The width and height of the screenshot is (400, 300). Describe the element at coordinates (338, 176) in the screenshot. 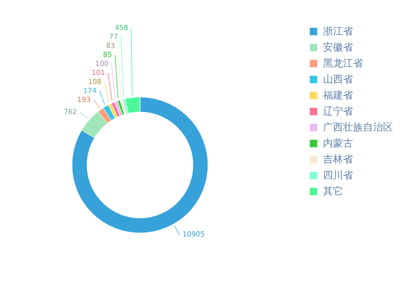

I see `legend-label: 四川省` at that location.